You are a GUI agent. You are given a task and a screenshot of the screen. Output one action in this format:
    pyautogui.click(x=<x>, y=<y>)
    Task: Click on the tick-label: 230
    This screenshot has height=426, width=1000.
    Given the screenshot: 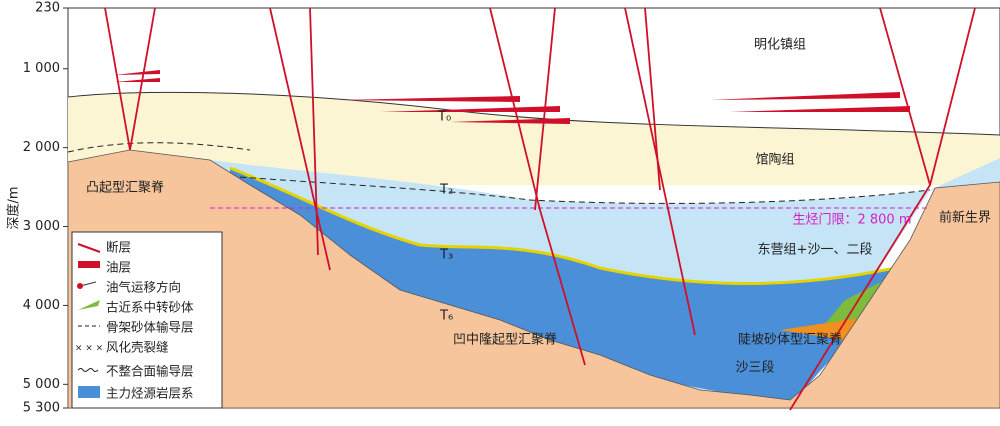 What is the action you would take?
    pyautogui.click(x=47, y=8)
    